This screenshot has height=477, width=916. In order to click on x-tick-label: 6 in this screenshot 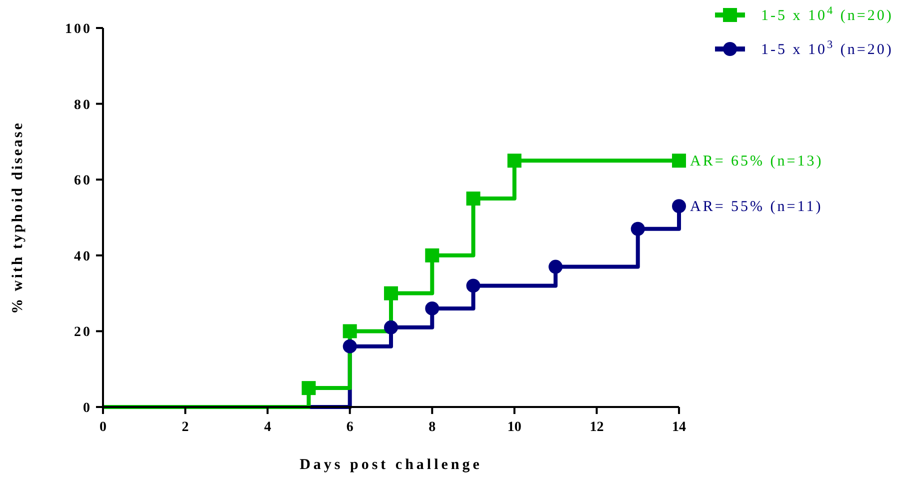, I will do `click(350, 427)`.